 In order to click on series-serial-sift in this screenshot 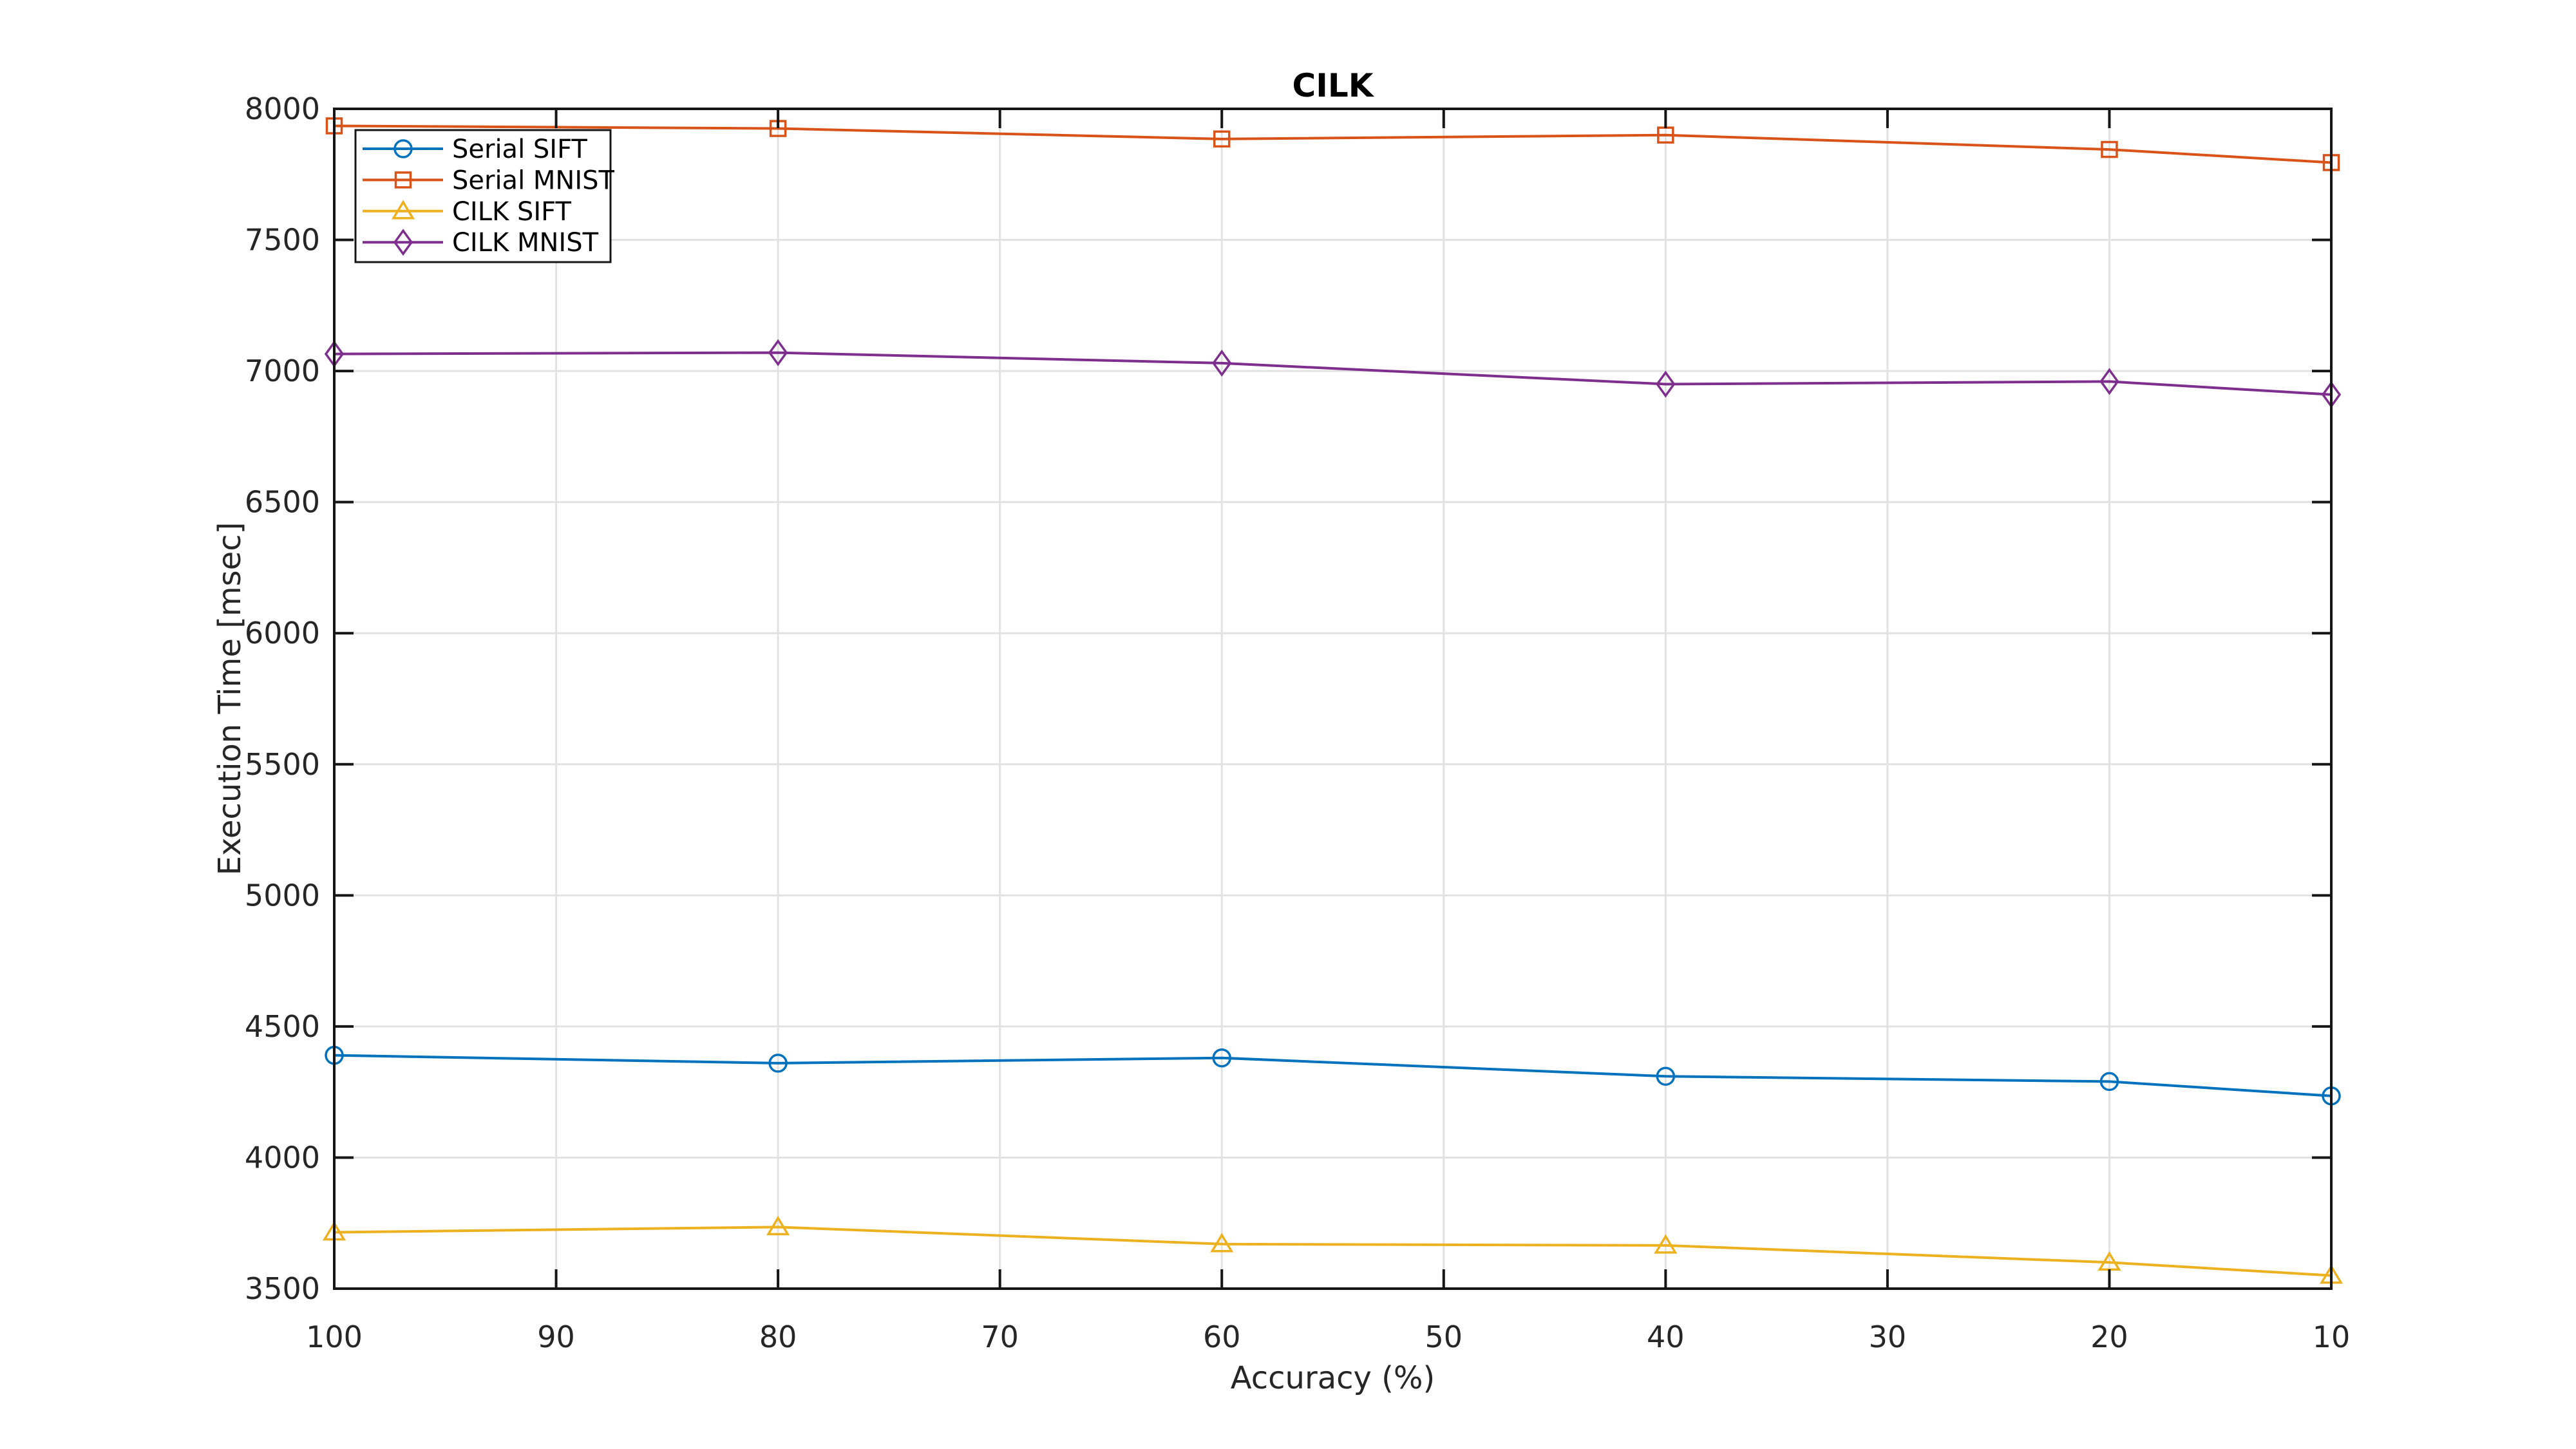, I will do `click(1333, 1075)`.